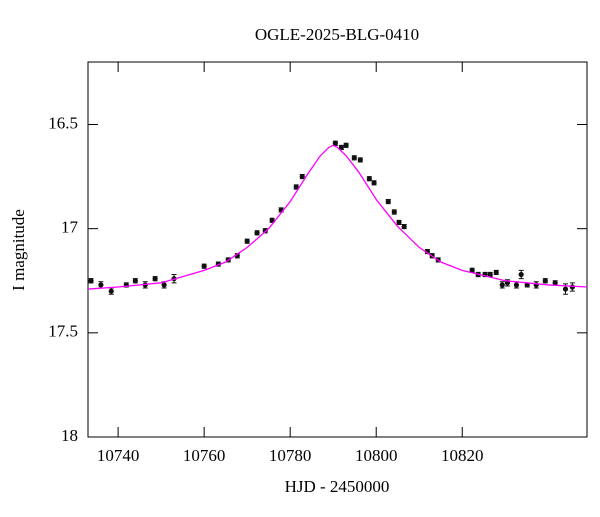 The height and width of the screenshot is (517, 600). Describe the element at coordinates (70, 227) in the screenshot. I see `y-tick-label: 17` at that location.